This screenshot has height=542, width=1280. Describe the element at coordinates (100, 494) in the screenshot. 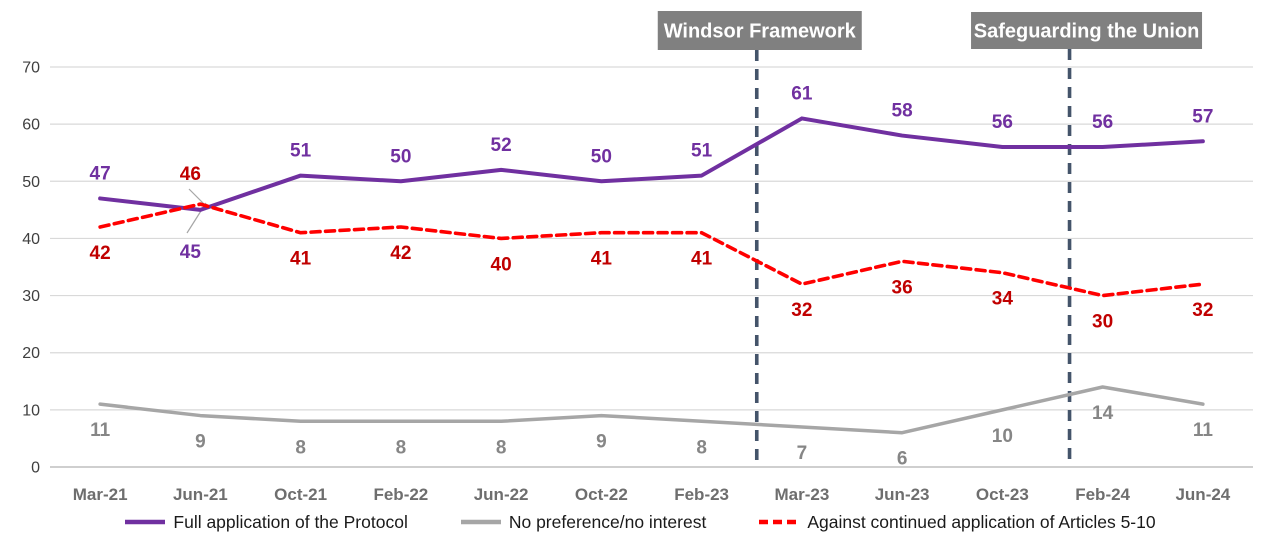

I see `x-axis-tick-label: Mar-21` at that location.